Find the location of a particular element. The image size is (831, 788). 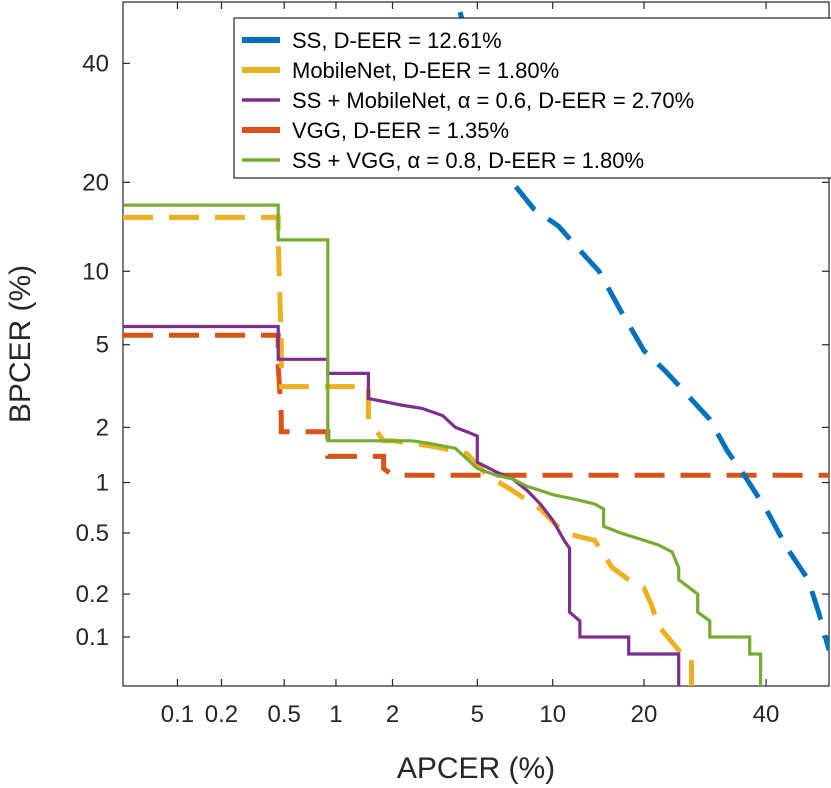

x-tick-label: 10 is located at coordinates (552, 714).